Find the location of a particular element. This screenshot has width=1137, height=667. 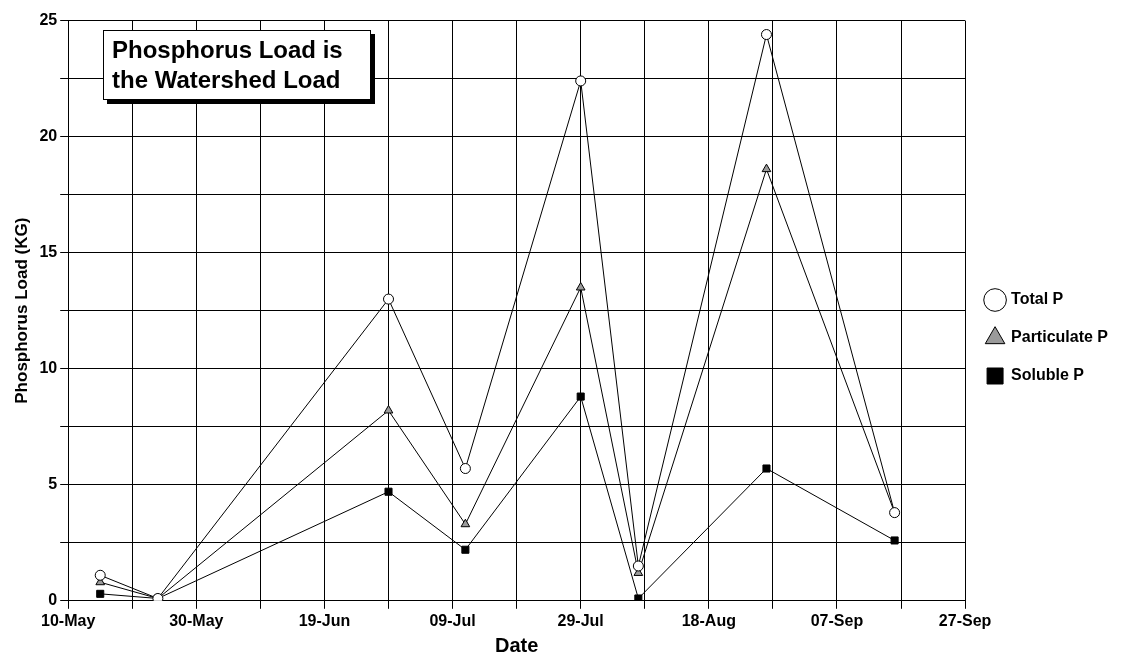

annotation: Phosphorus Load is the Watershed Load is located at coordinates (237, 65).